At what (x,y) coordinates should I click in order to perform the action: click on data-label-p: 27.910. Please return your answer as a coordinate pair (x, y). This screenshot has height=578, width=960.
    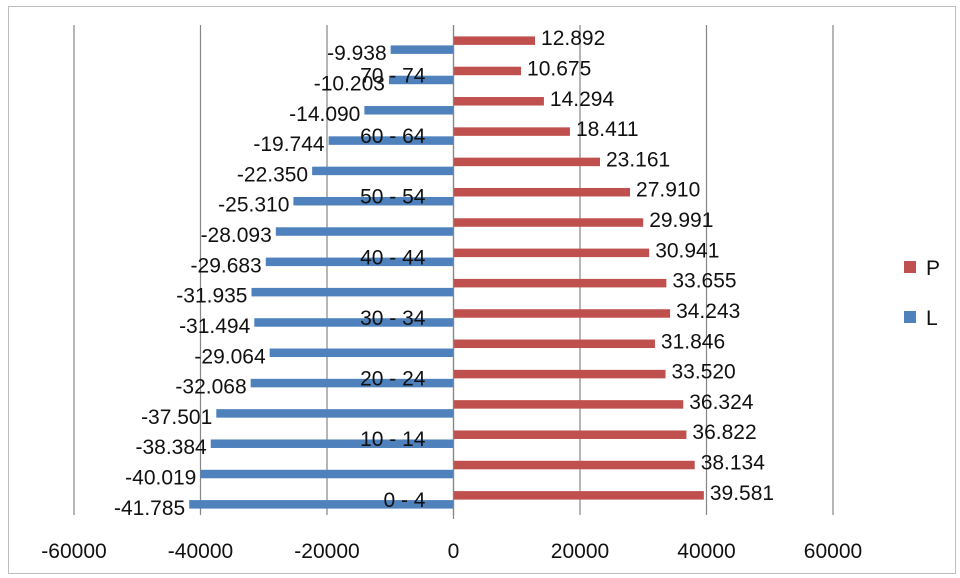
    Looking at the image, I should click on (668, 190).